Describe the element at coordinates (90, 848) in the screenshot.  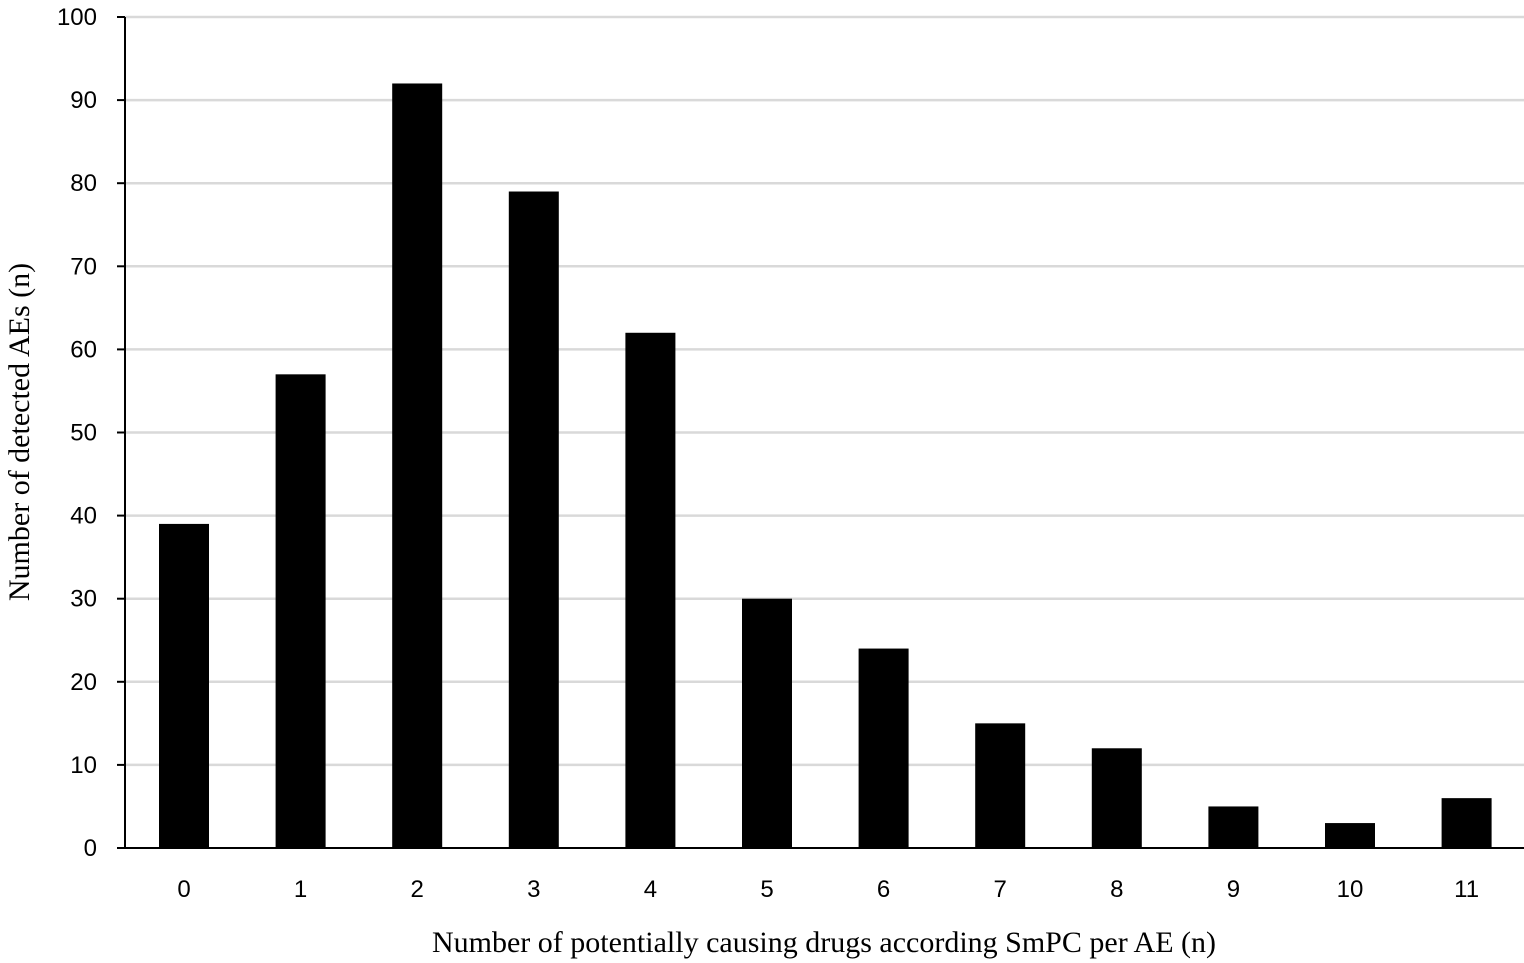
I see `y-tick-label: 0` at that location.